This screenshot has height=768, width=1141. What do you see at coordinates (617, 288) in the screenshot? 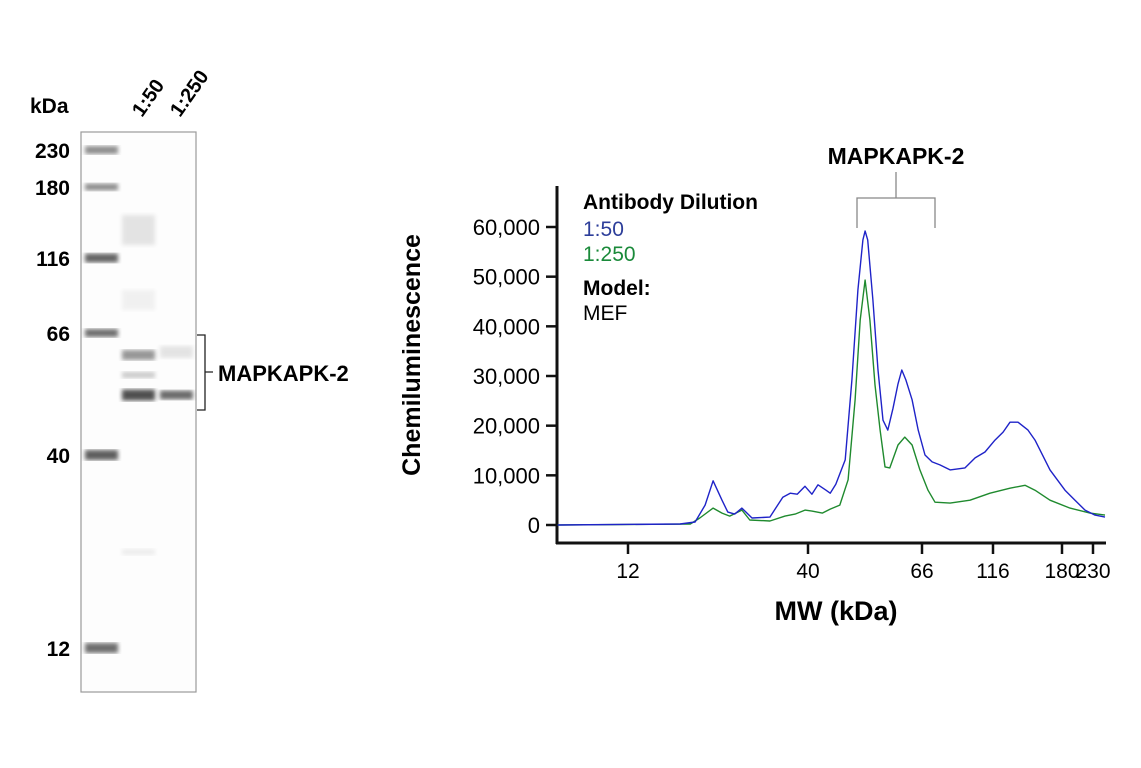
I see `legend-model-label: Model:` at bounding box center [617, 288].